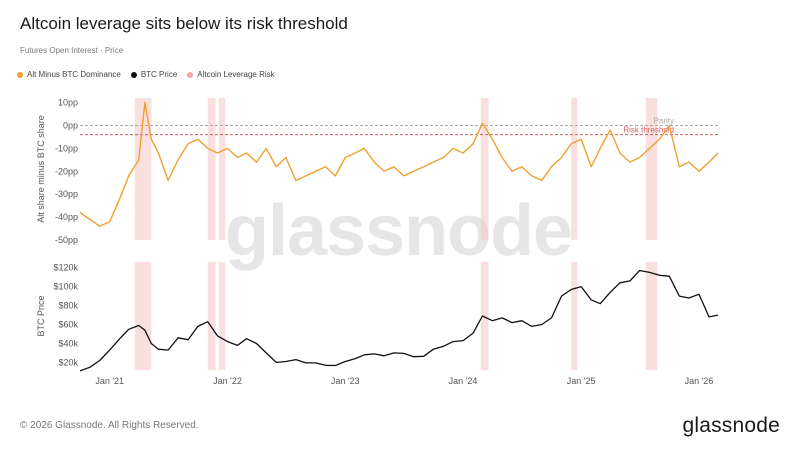 Image resolution: width=800 pixels, height=450 pixels. I want to click on legend-label-alt: Alt Minus BTC Dominance, so click(74, 74).